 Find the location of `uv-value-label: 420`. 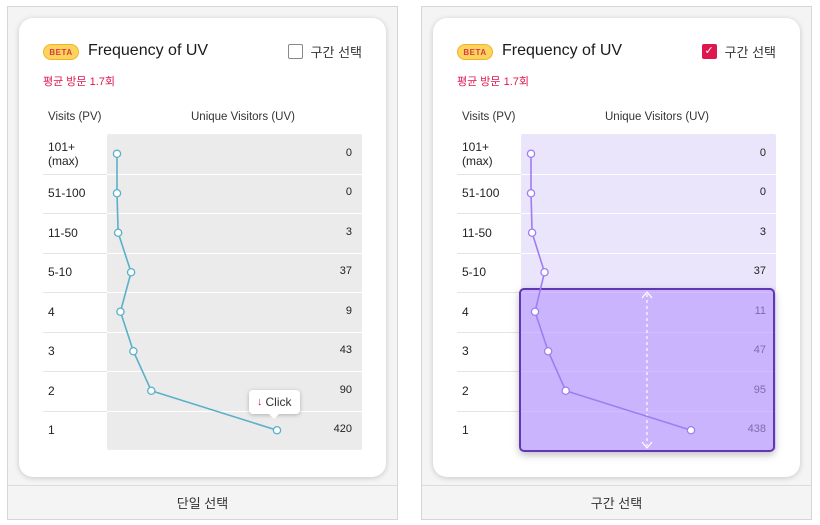

uv-value-label: 420 is located at coordinates (342, 429).